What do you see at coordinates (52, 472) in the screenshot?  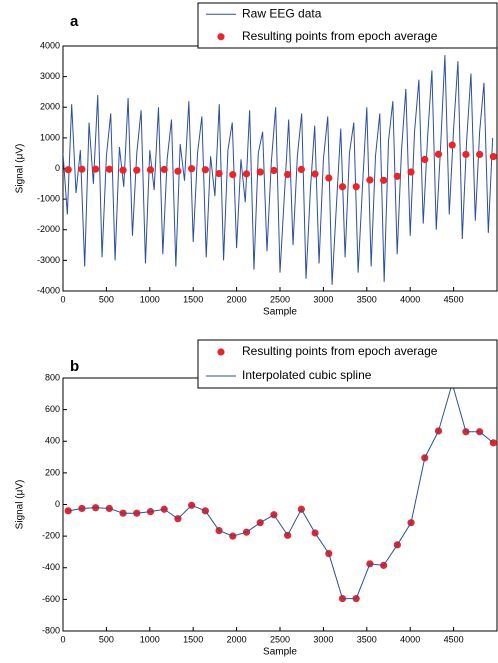 I see `y-tick-label: 200` at bounding box center [52, 472].